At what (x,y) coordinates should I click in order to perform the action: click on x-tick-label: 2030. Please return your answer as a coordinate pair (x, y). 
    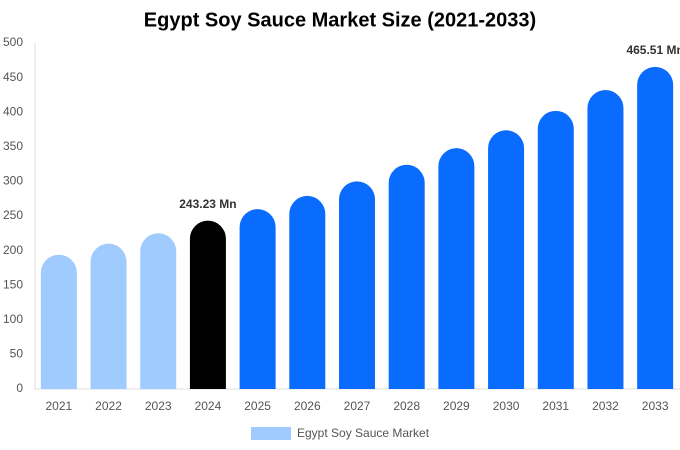
    Looking at the image, I should click on (506, 406).